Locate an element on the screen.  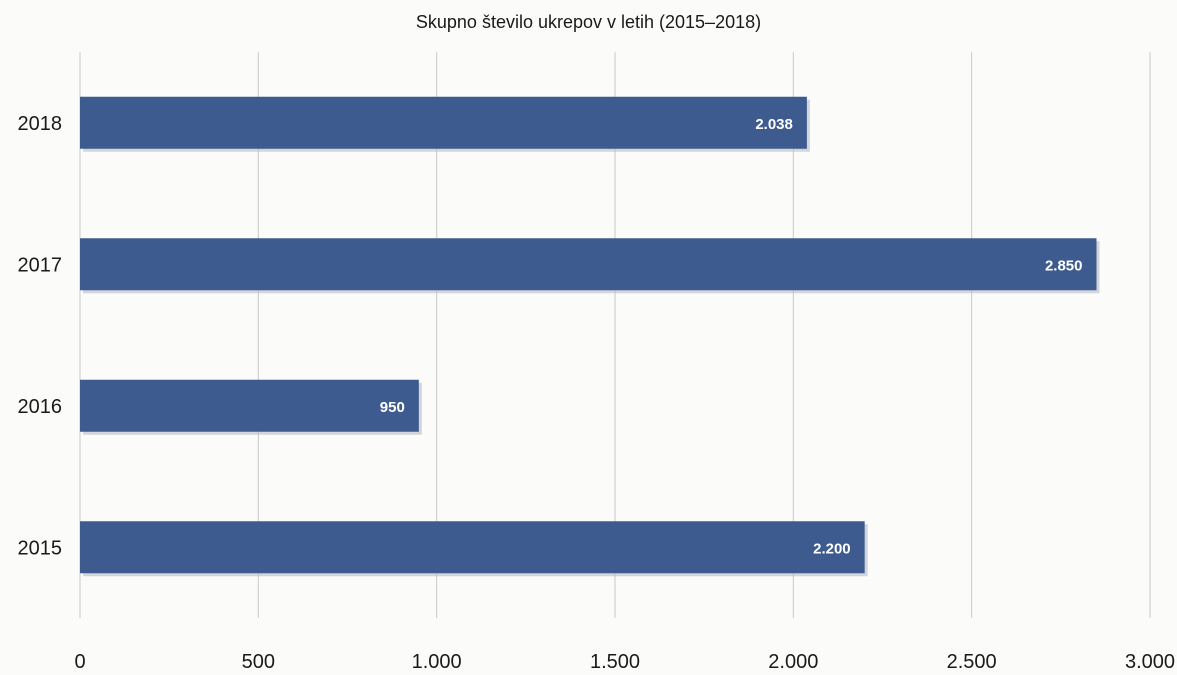
bar-2018 is located at coordinates (443, 122).